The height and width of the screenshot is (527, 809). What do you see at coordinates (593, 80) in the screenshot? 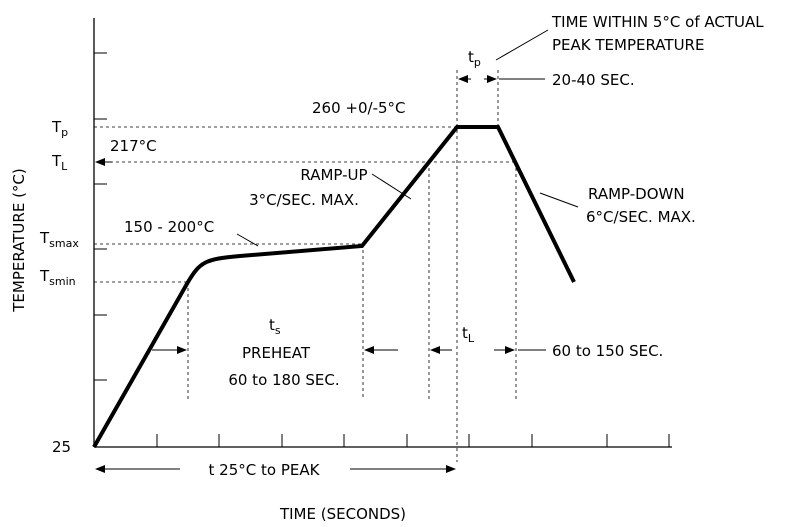
I see `tp-duration-label: 20-40 SEC.` at bounding box center [593, 80].